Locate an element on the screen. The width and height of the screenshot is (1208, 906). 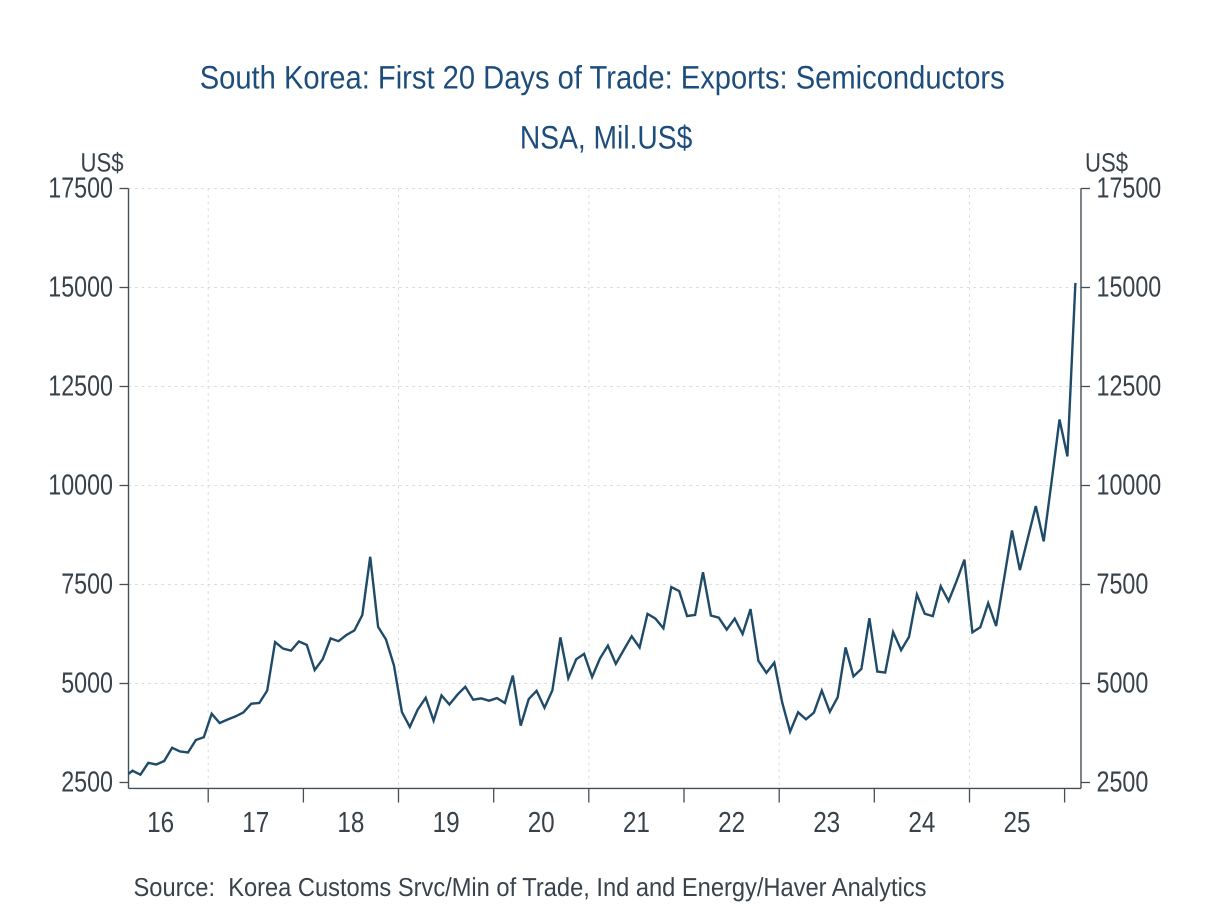
svg-text: 18 is located at coordinates (350, 823).